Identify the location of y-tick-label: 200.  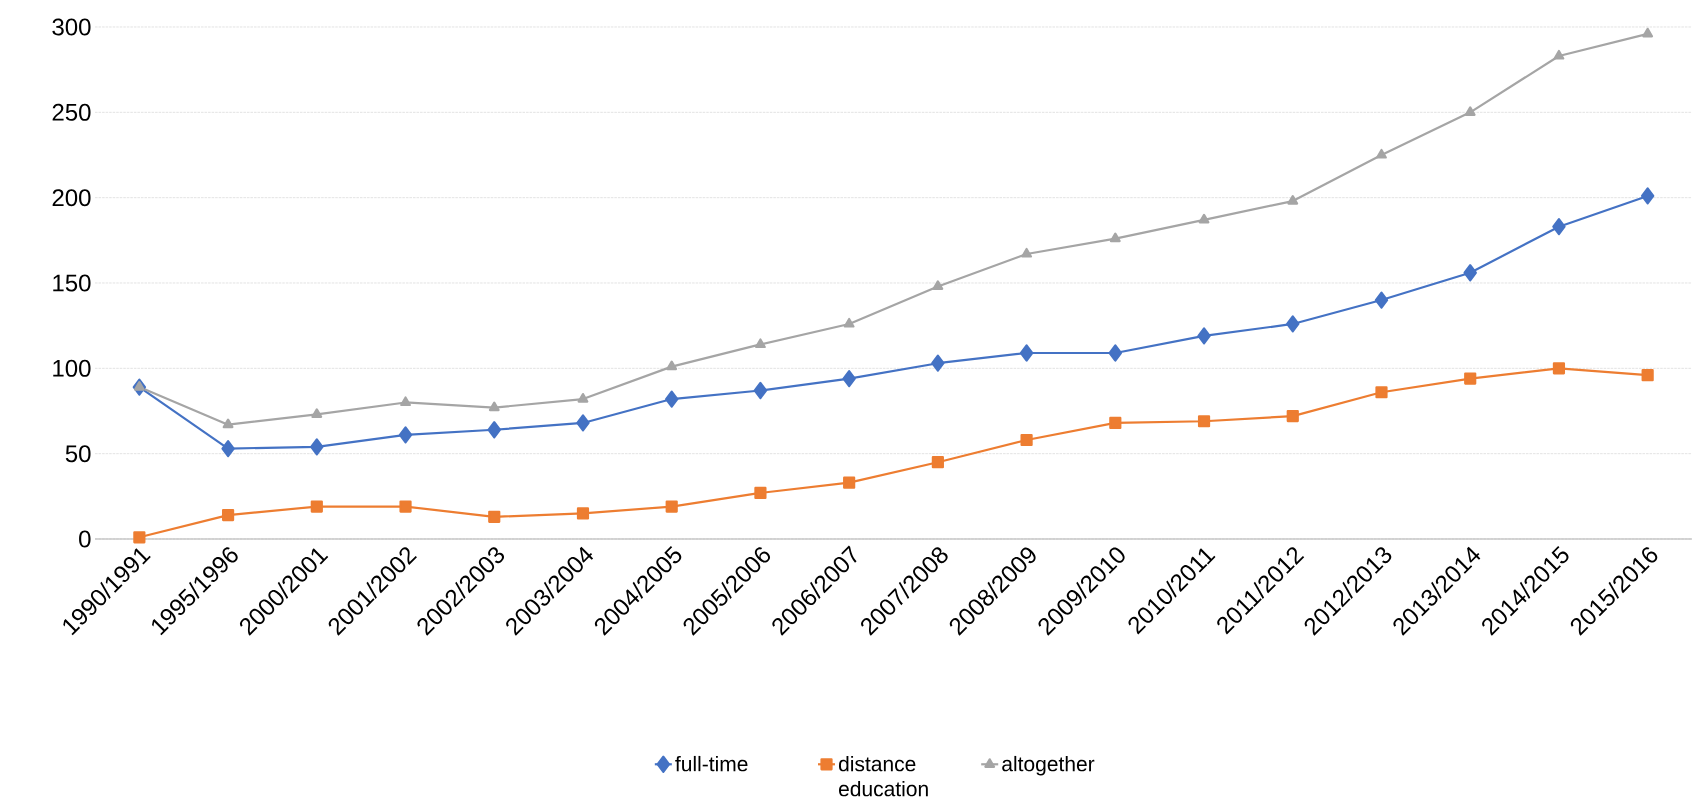
(71, 198).